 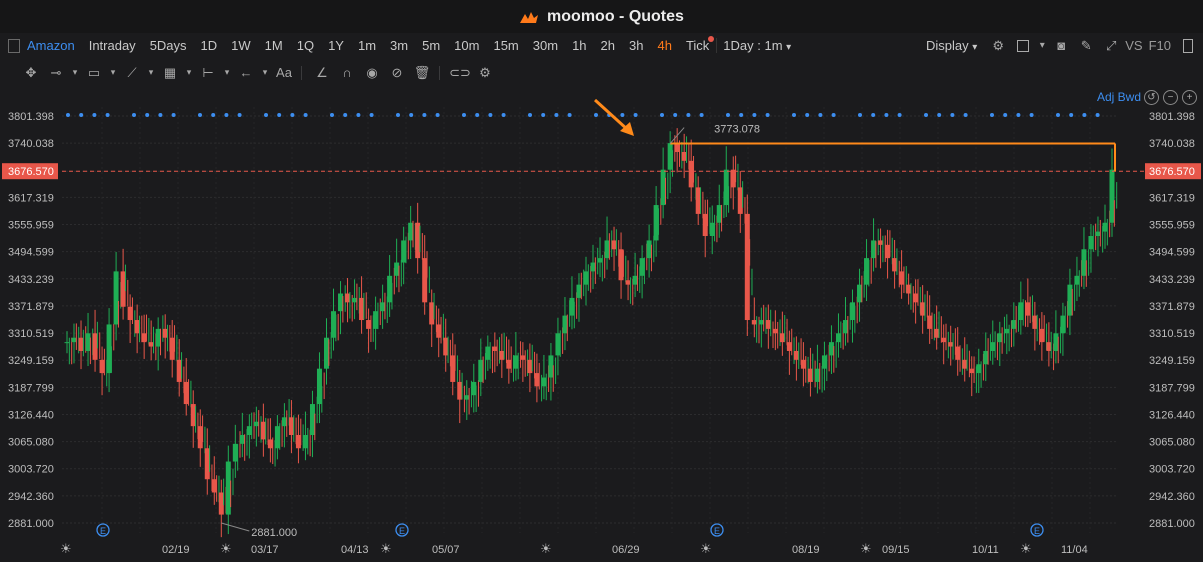 I want to click on vs-button: VS, so click(x=1134, y=45).